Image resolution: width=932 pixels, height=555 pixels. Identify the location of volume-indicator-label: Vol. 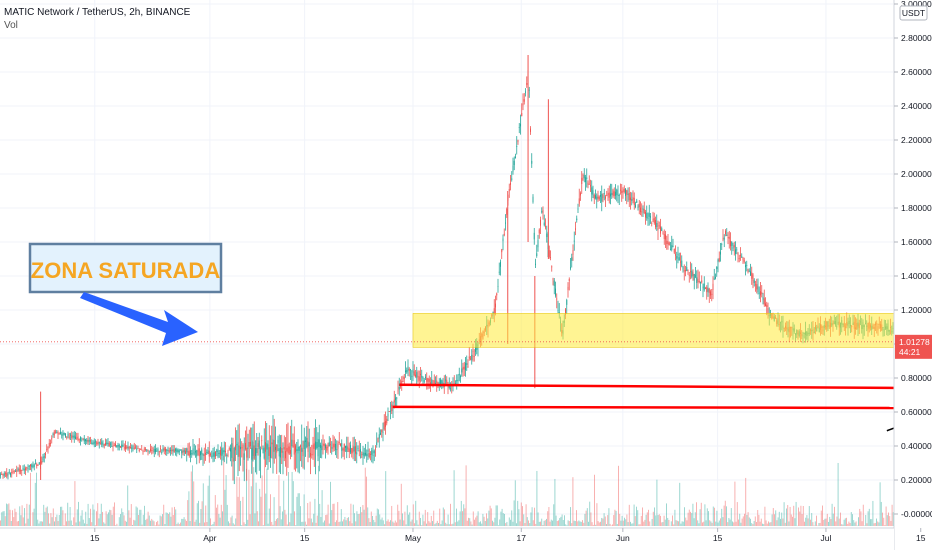
(97, 25).